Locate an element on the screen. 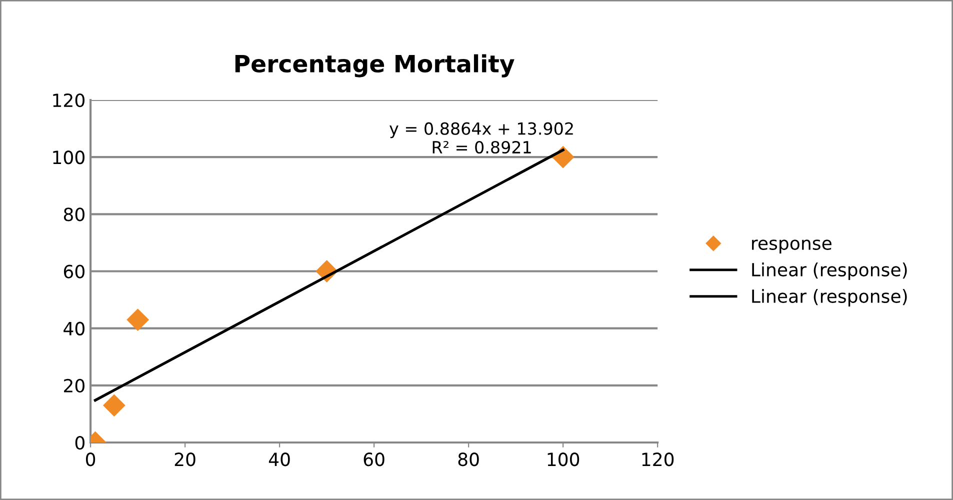  x-tick-label: 80 is located at coordinates (468, 459).